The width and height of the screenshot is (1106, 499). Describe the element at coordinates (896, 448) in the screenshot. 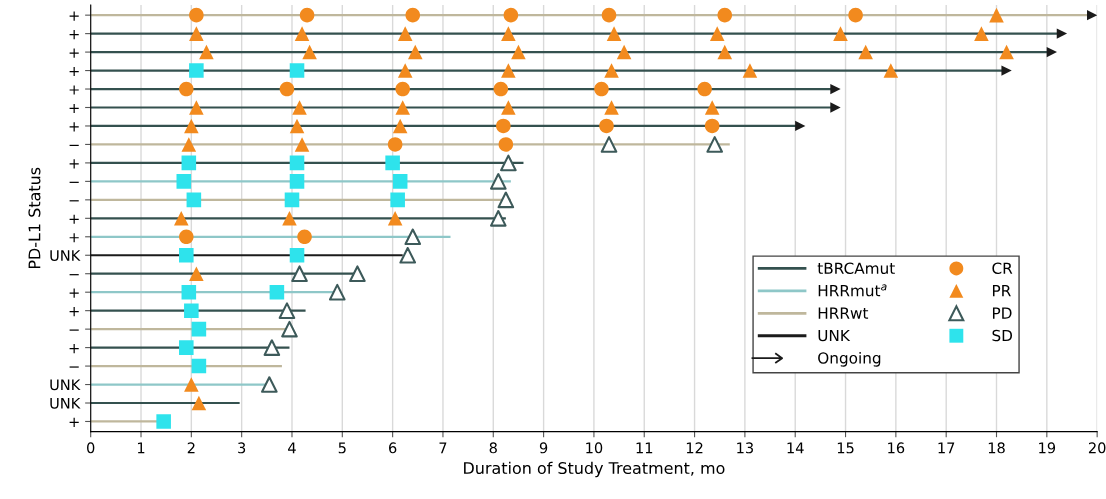

I see `x-tick-label: 16` at that location.